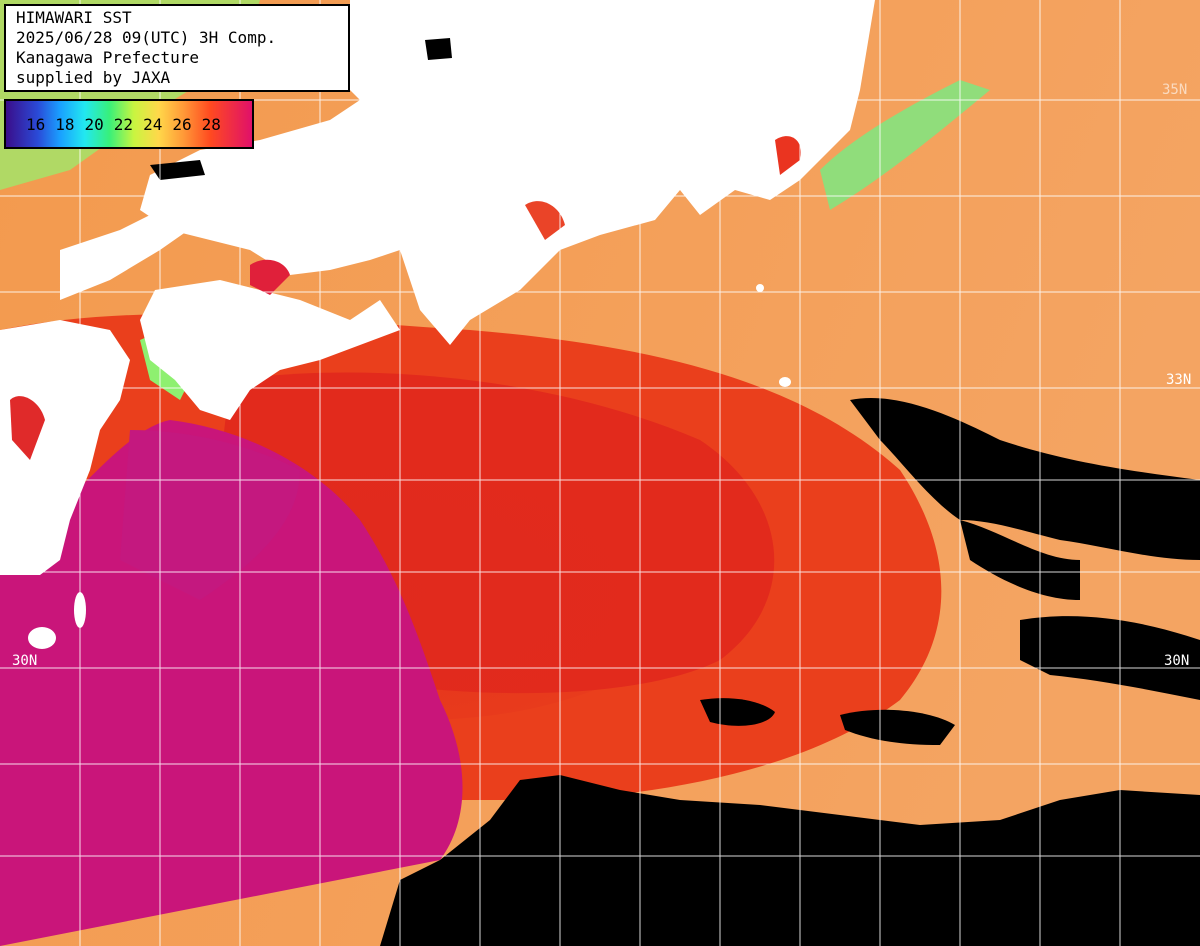 The height and width of the screenshot is (946, 1200). I want to click on bay-warm-kyushu, so click(27, 428).